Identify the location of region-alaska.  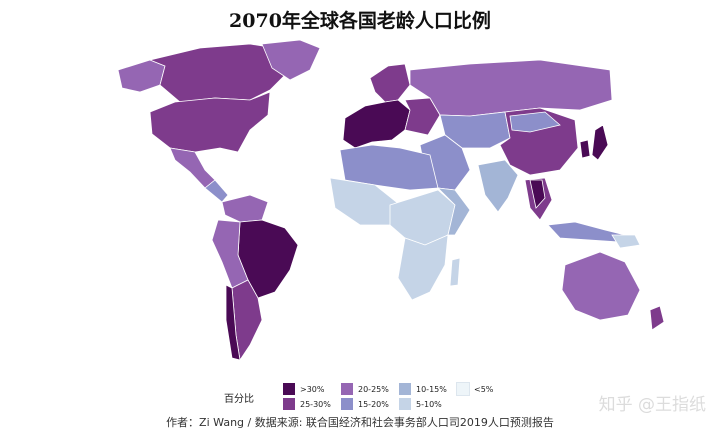
(141, 76).